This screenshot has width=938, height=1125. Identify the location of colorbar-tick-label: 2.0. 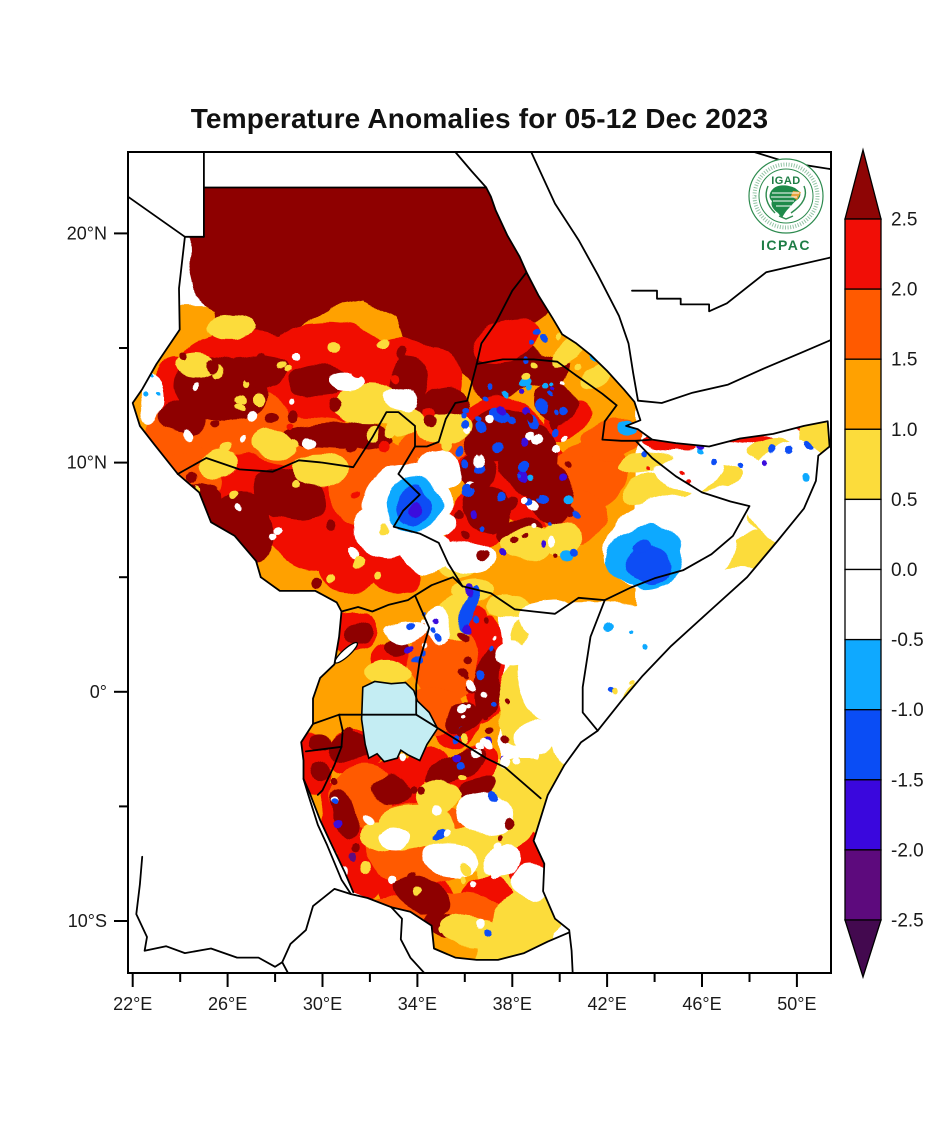
(904, 290).